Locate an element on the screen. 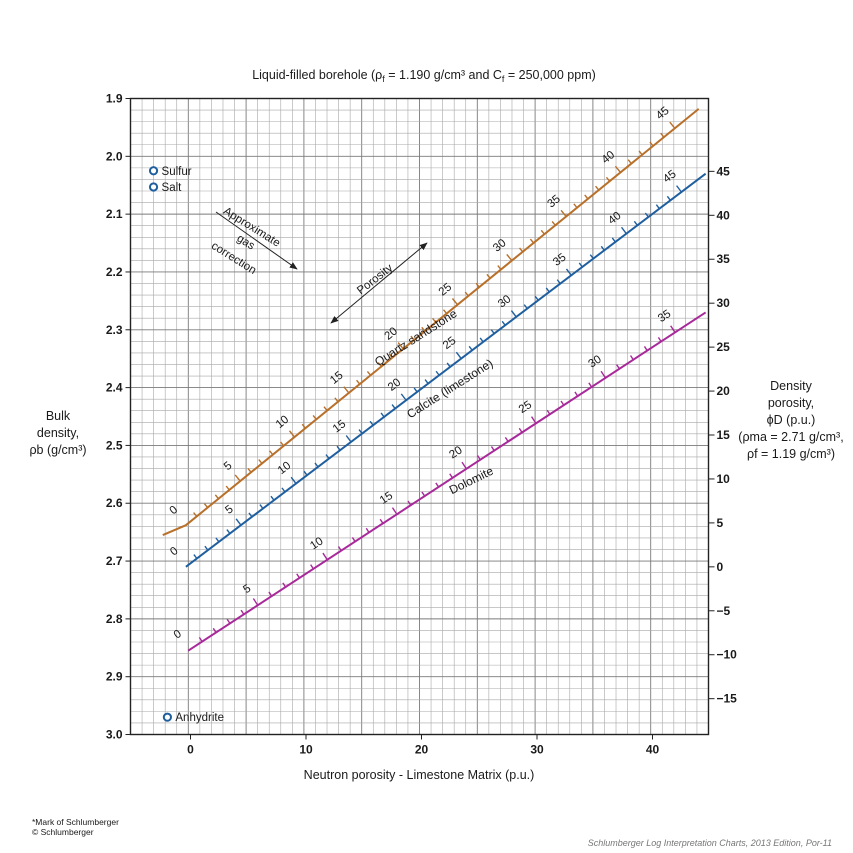  density-porosity-ticks: 45 40 35 30 25 20 15 10 5 0 −5 −10 −15 is located at coordinates (722, 435).